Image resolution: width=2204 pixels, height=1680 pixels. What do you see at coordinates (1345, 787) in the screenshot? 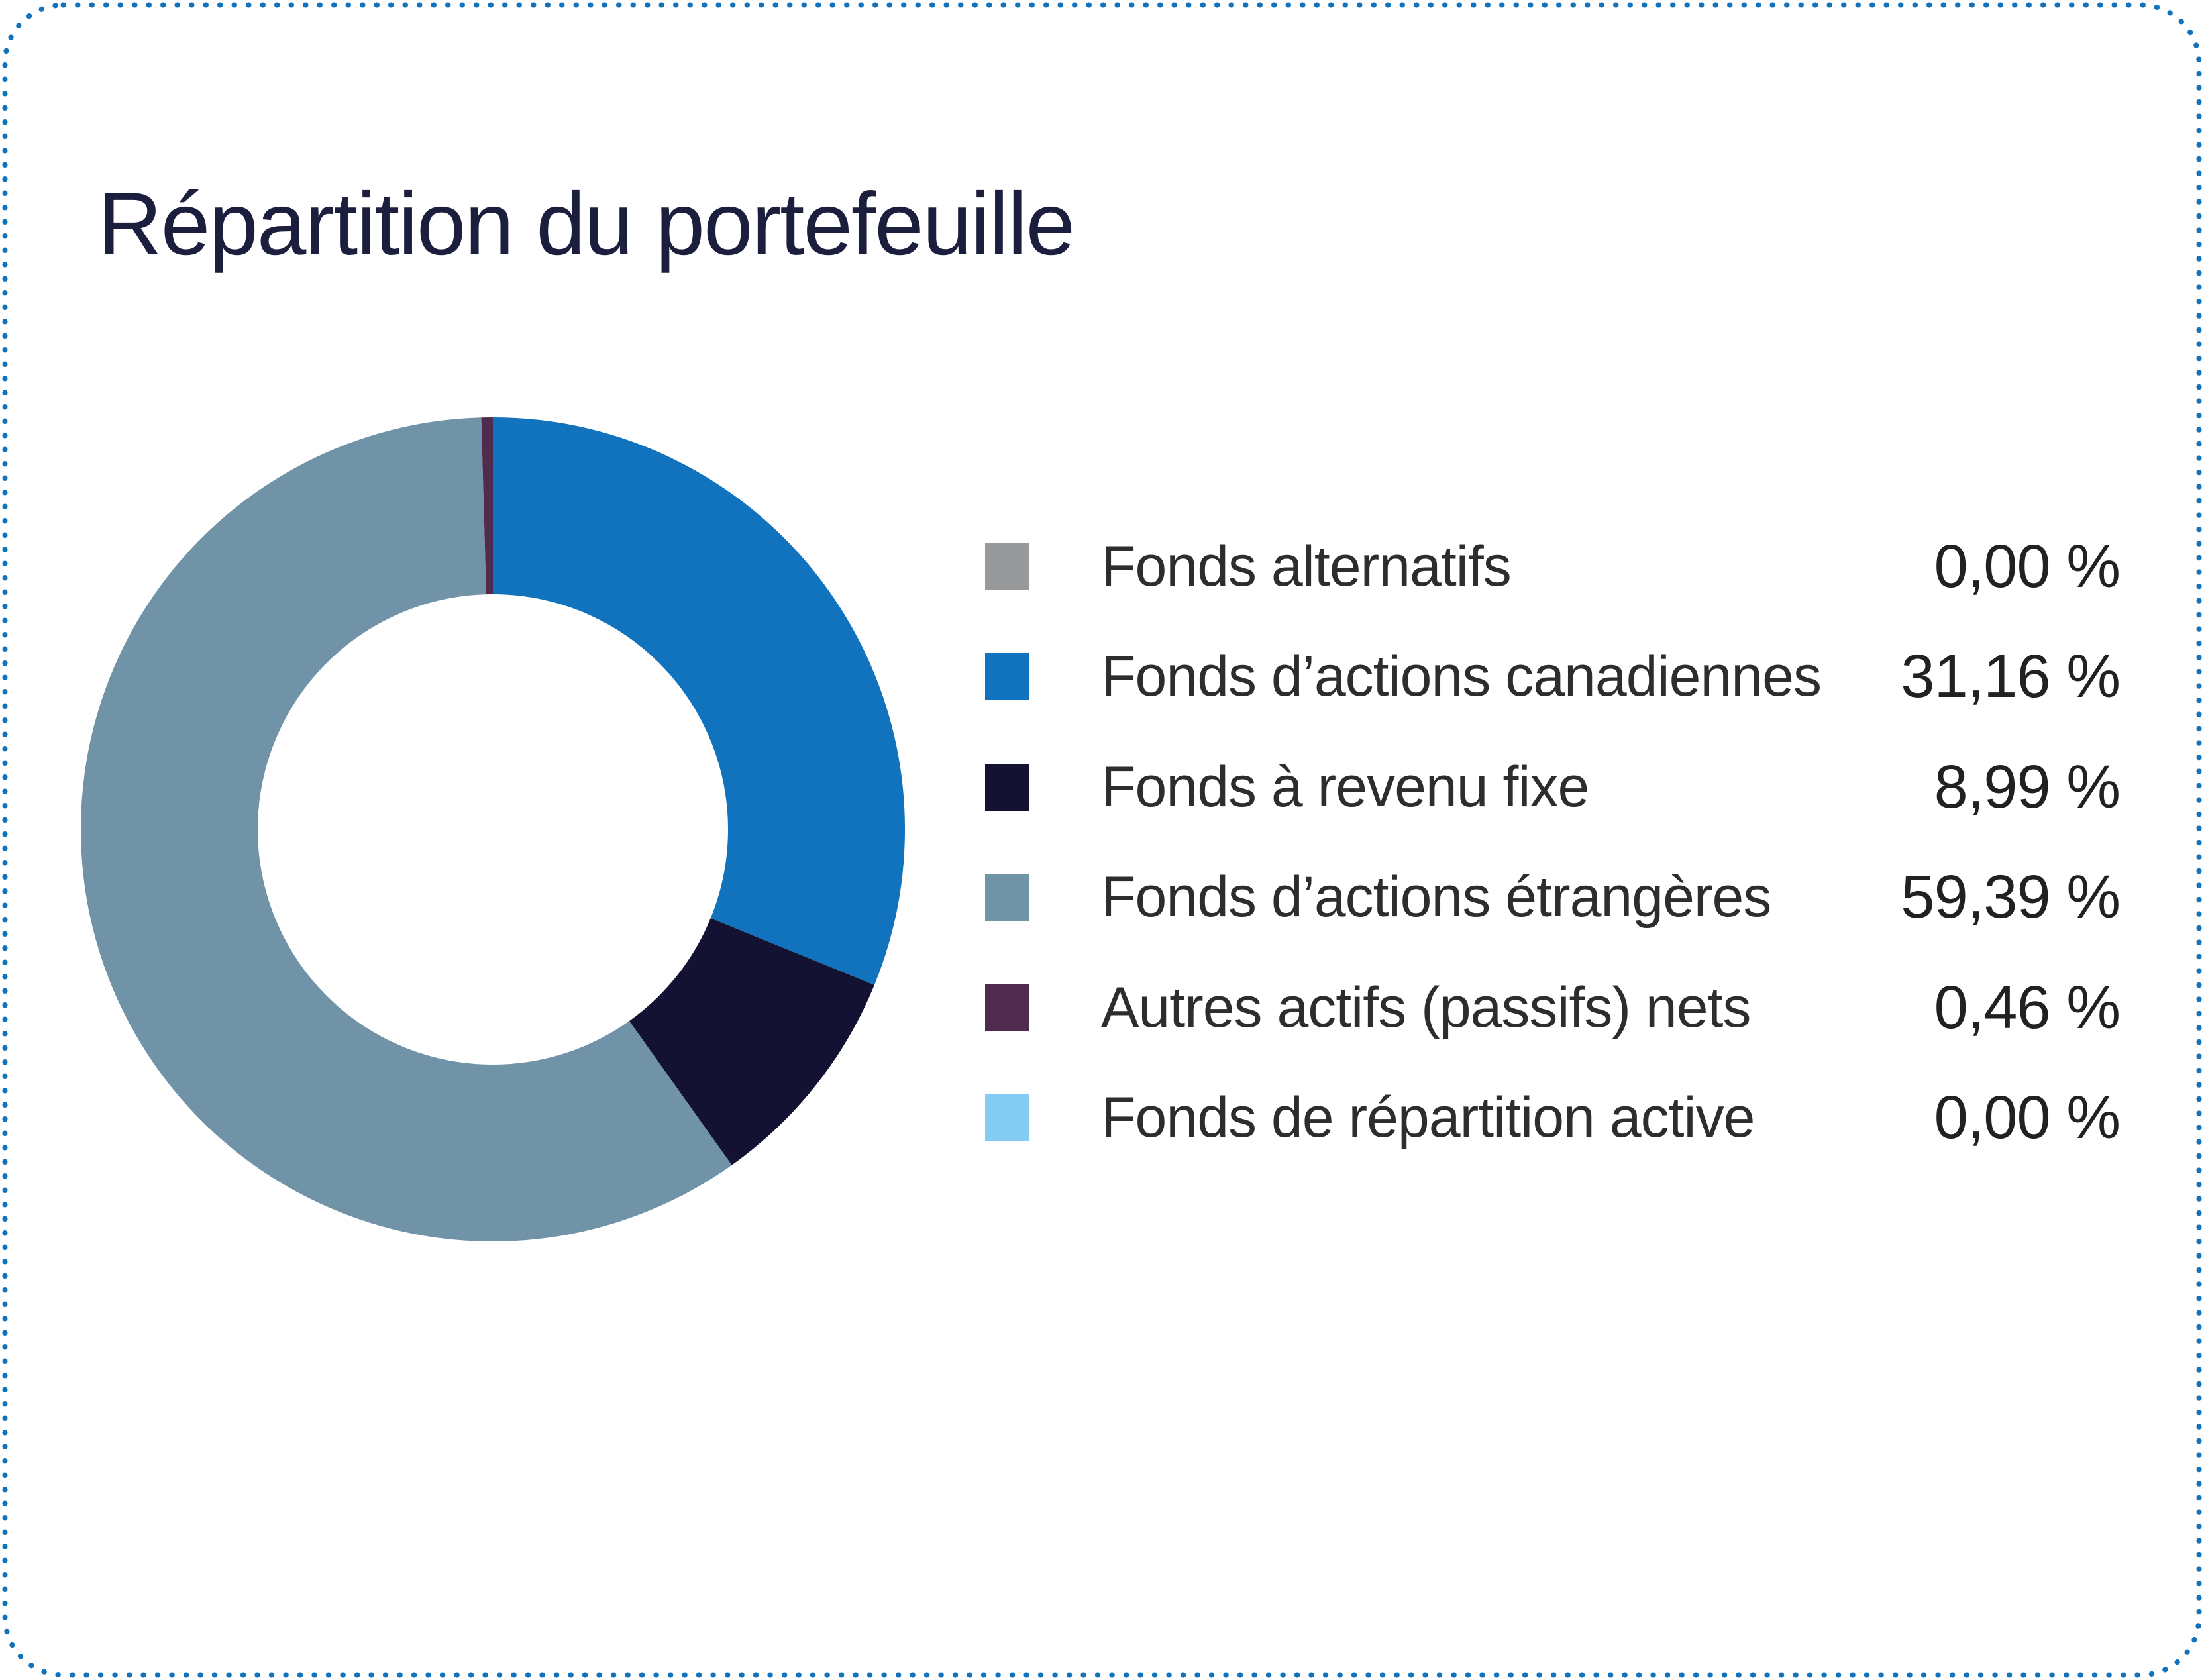
I see `legend-label: Fonds à revenu fixe` at bounding box center [1345, 787].